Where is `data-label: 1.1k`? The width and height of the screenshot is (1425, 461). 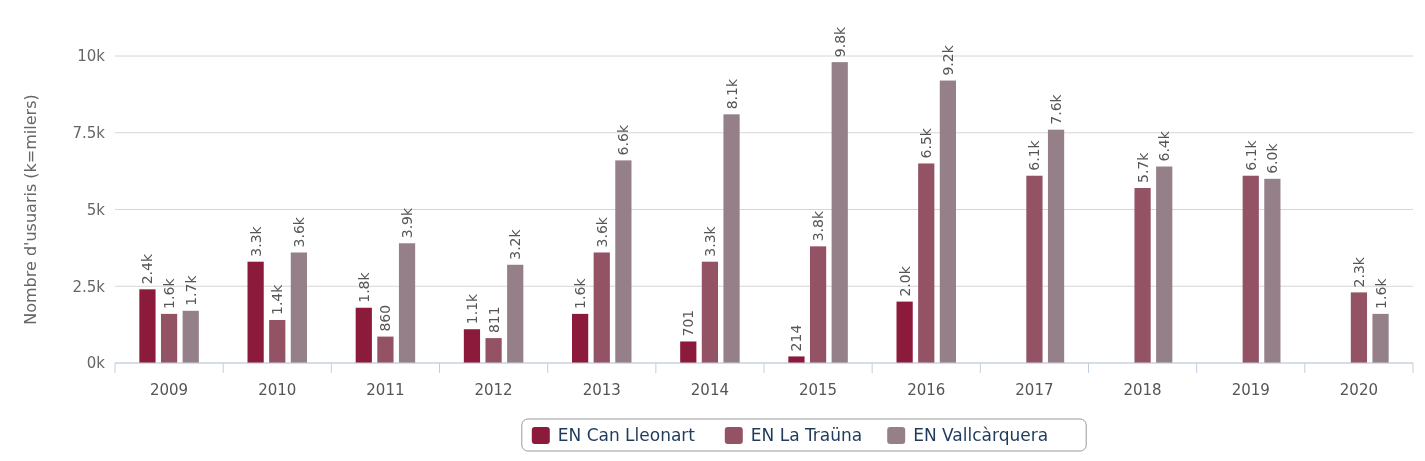 data-label: 1.1k is located at coordinates (471, 308).